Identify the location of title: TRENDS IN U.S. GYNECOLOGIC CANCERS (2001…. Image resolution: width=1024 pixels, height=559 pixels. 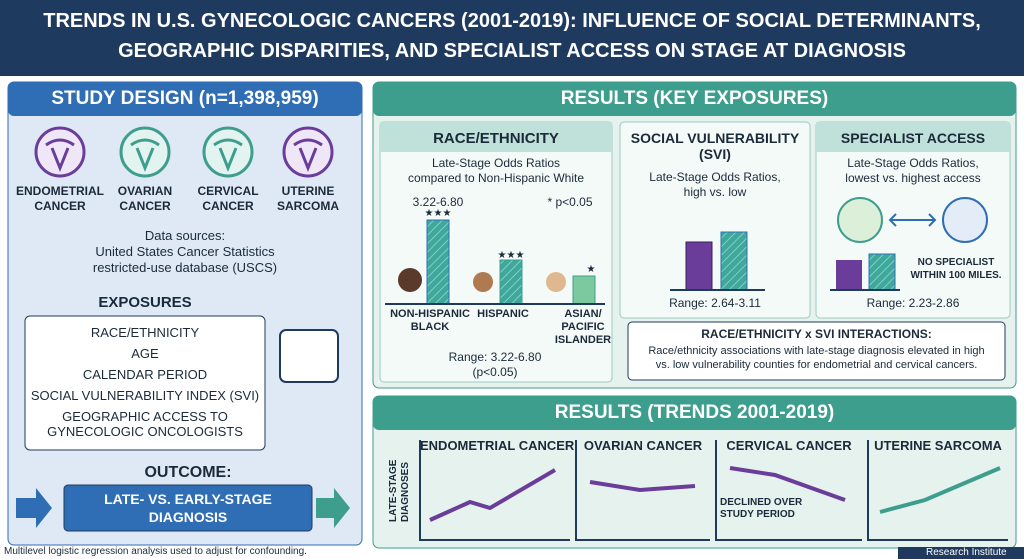
(512, 36).